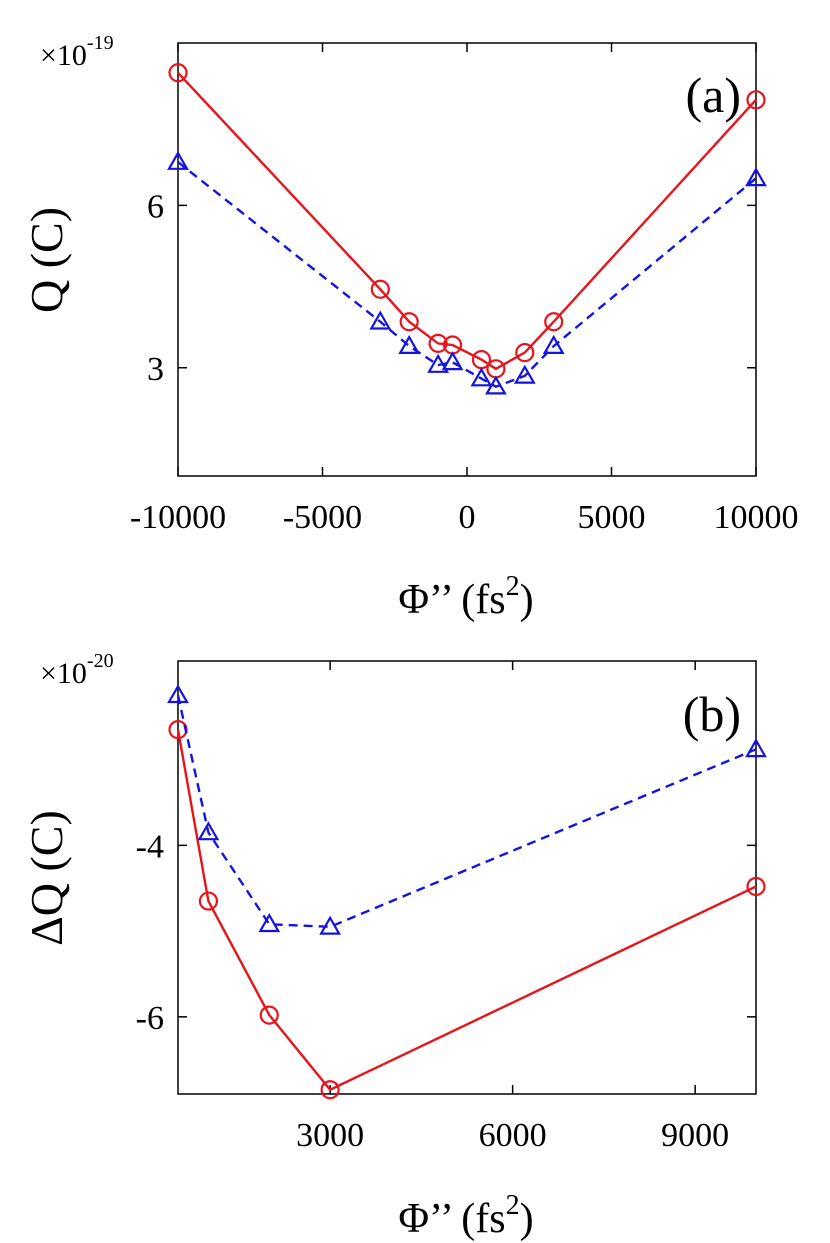  What do you see at coordinates (513, 1205) in the screenshot?
I see `x-axis-label-sup-b: 2` at bounding box center [513, 1205].